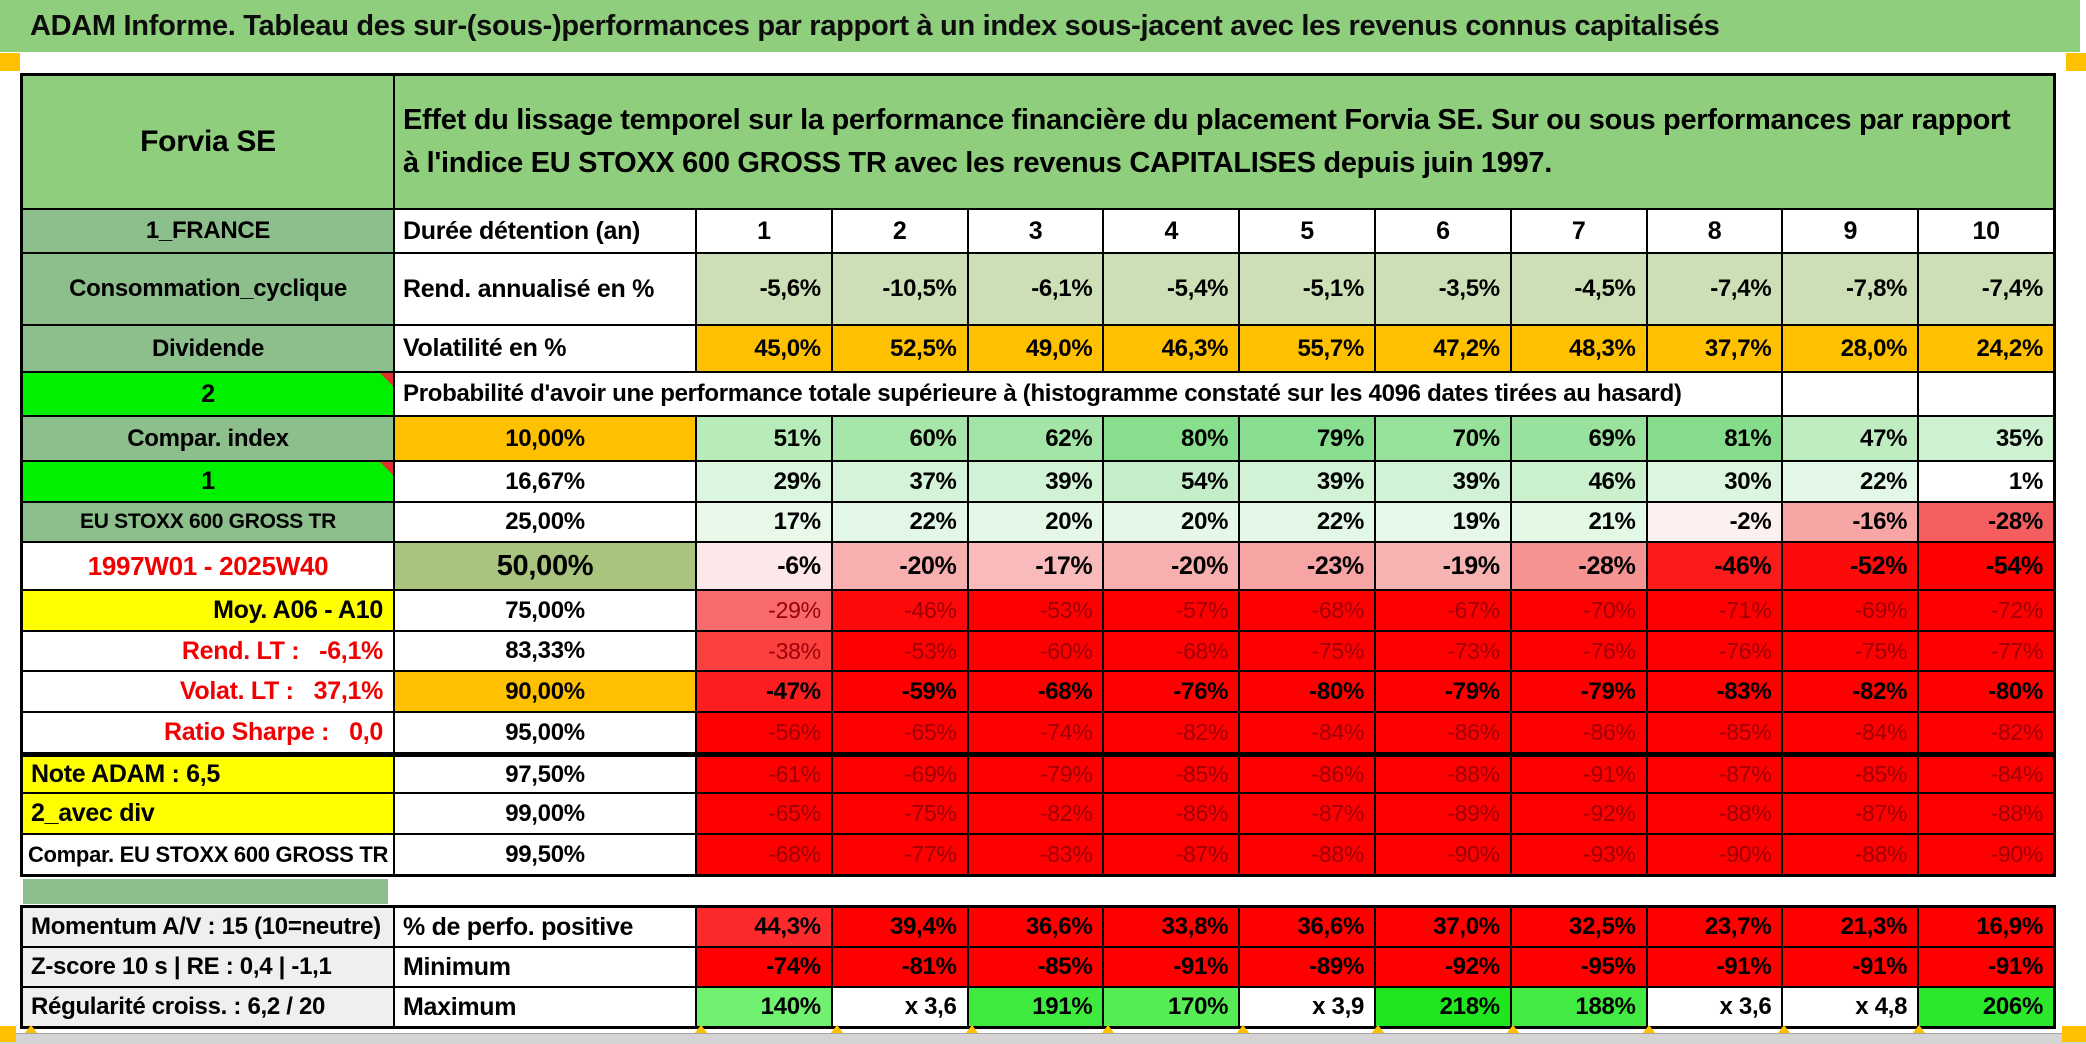  Describe the element at coordinates (1714, 610) in the screenshot. I see `cell-p75-8: -71%` at that location.